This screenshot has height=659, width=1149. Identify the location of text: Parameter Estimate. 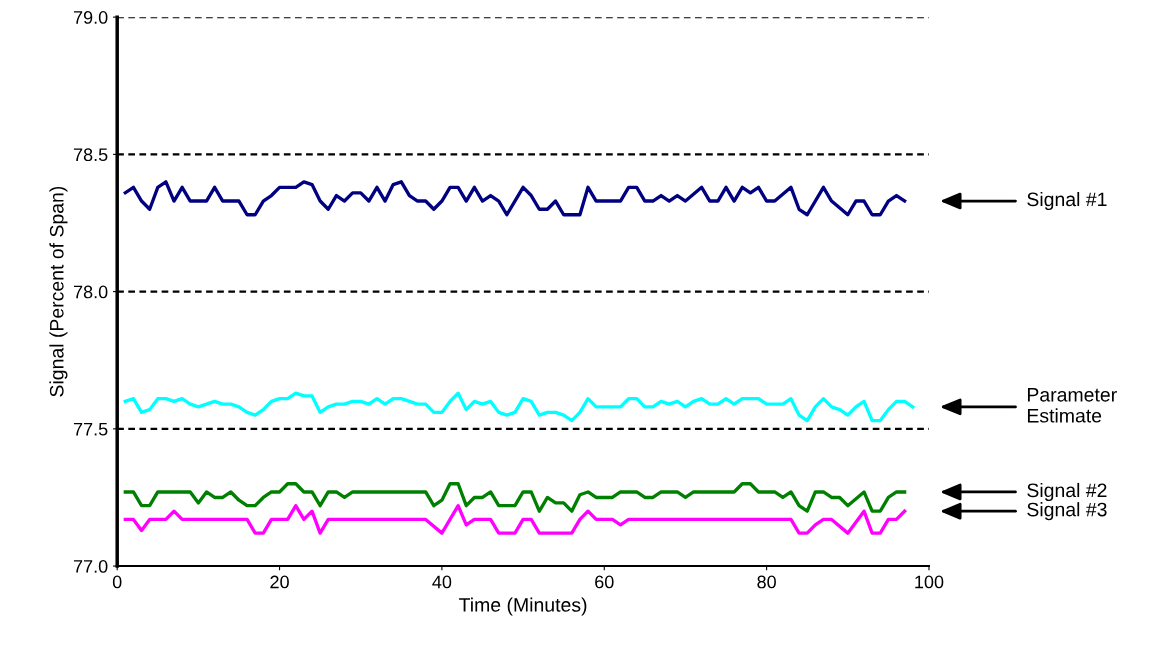
(1072, 405).